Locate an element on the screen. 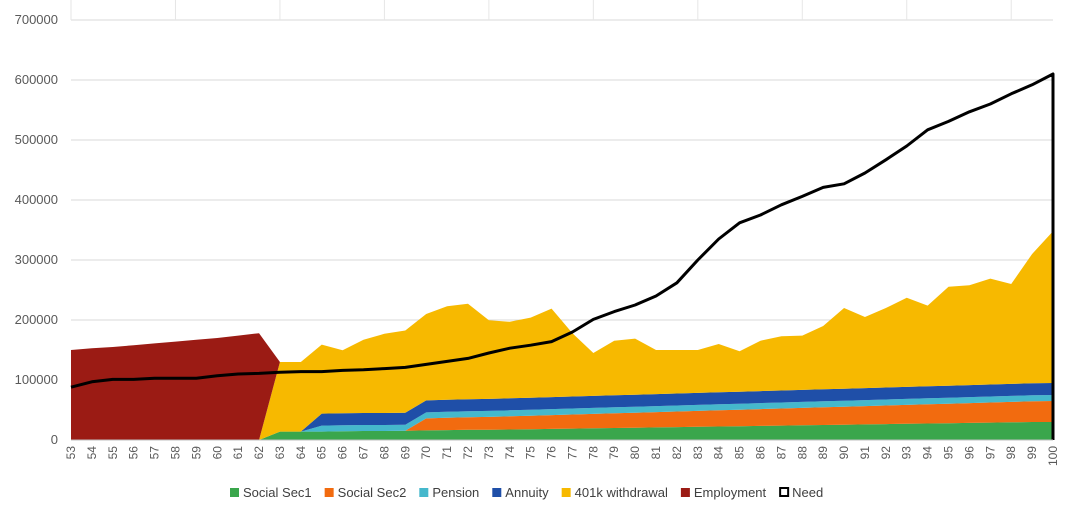  x-tick-label: 69 is located at coordinates (405, 453).